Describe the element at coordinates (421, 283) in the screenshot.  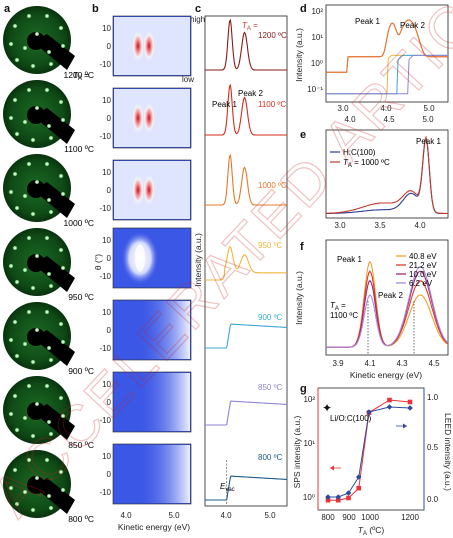
I see `legend-entry: 6.2 eV` at that location.